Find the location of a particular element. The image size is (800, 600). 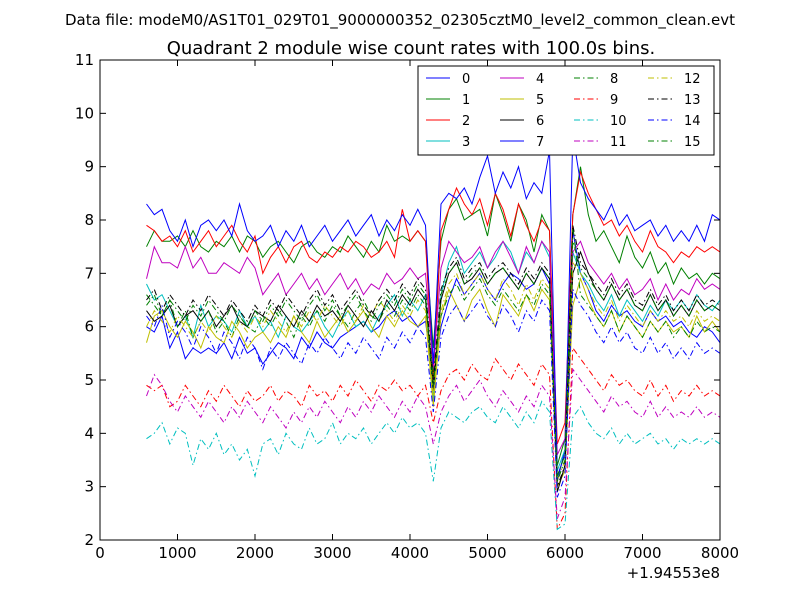

legend-label-6: 6 is located at coordinates (540, 121).